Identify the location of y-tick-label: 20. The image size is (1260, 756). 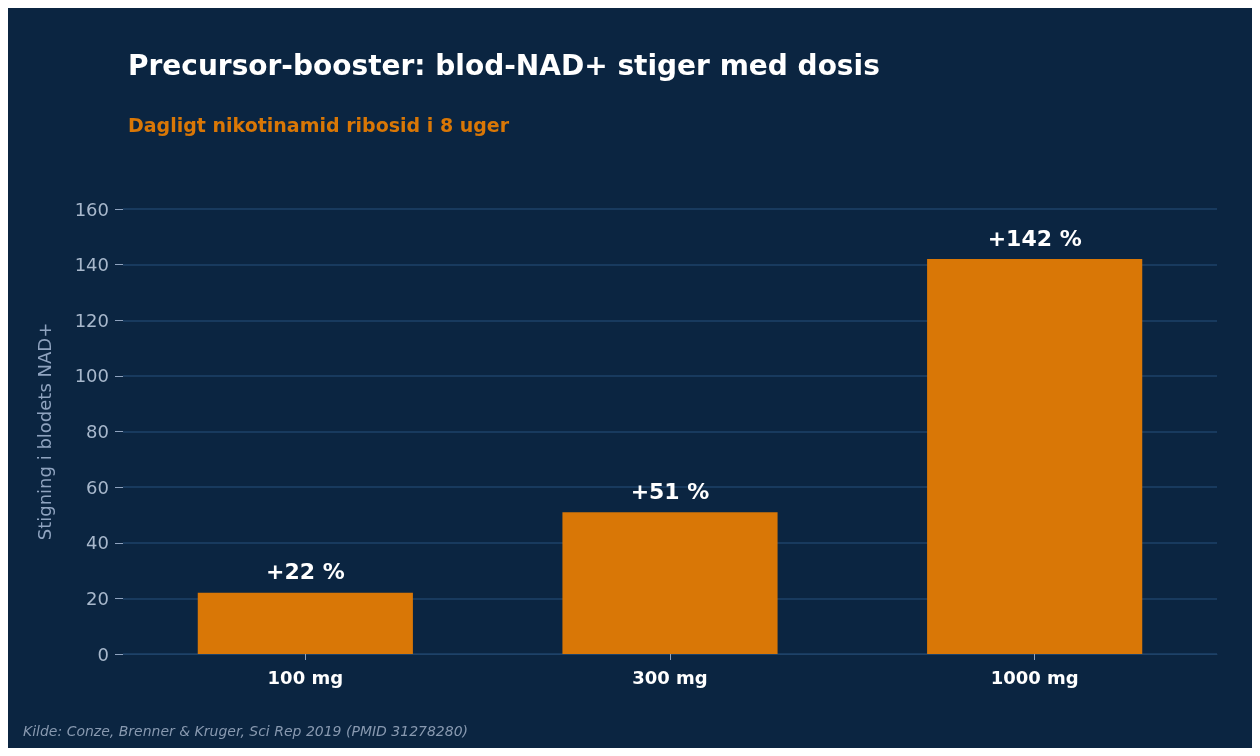
(97, 598).